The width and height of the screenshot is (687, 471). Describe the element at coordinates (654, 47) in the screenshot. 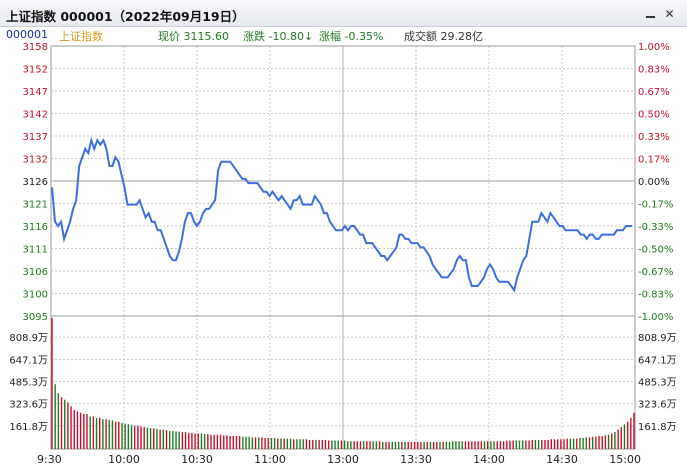

I see `y-pct-tick-label: 1.00%` at that location.